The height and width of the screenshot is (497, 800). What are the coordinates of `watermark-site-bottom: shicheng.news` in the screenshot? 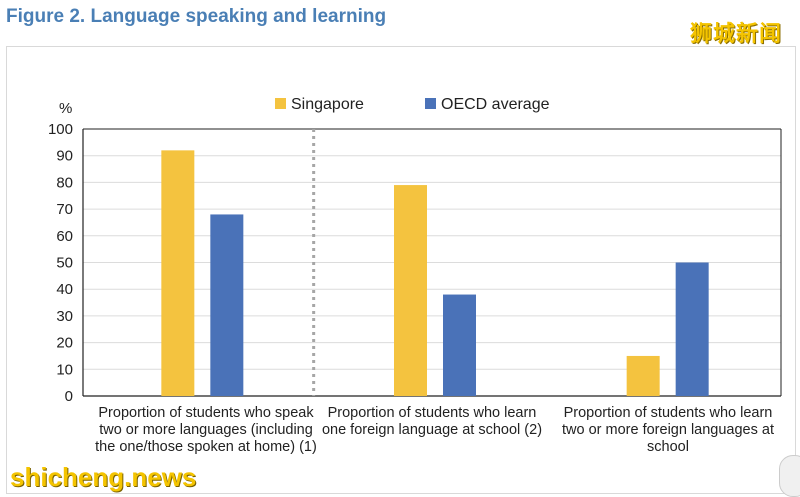 It's located at (103, 477).